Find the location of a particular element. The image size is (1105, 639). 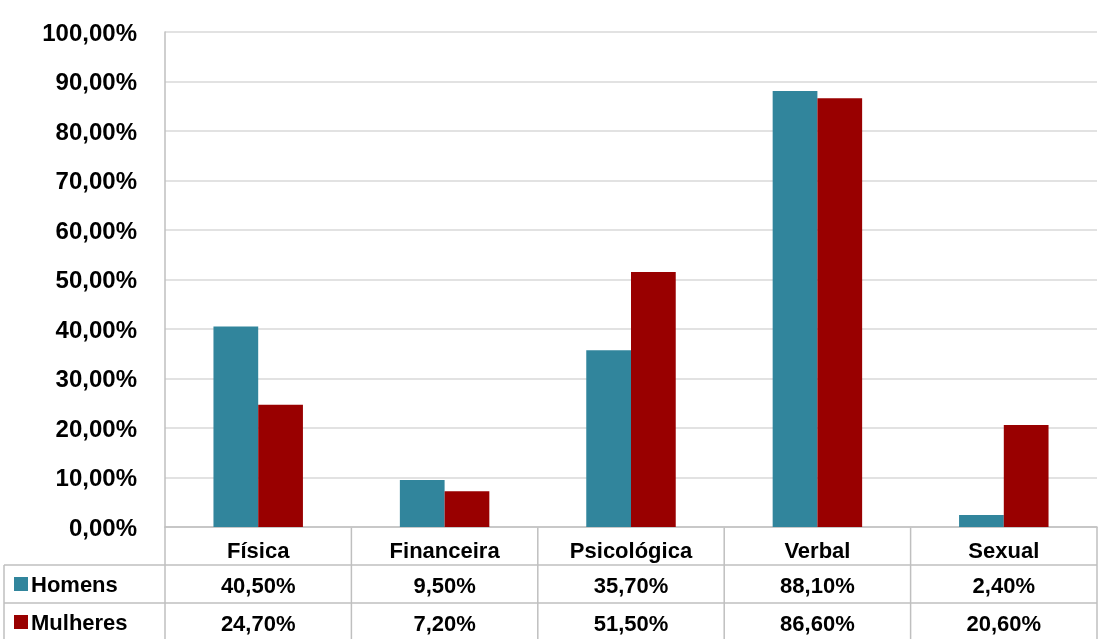

data-label: 7,20% is located at coordinates (444, 623).